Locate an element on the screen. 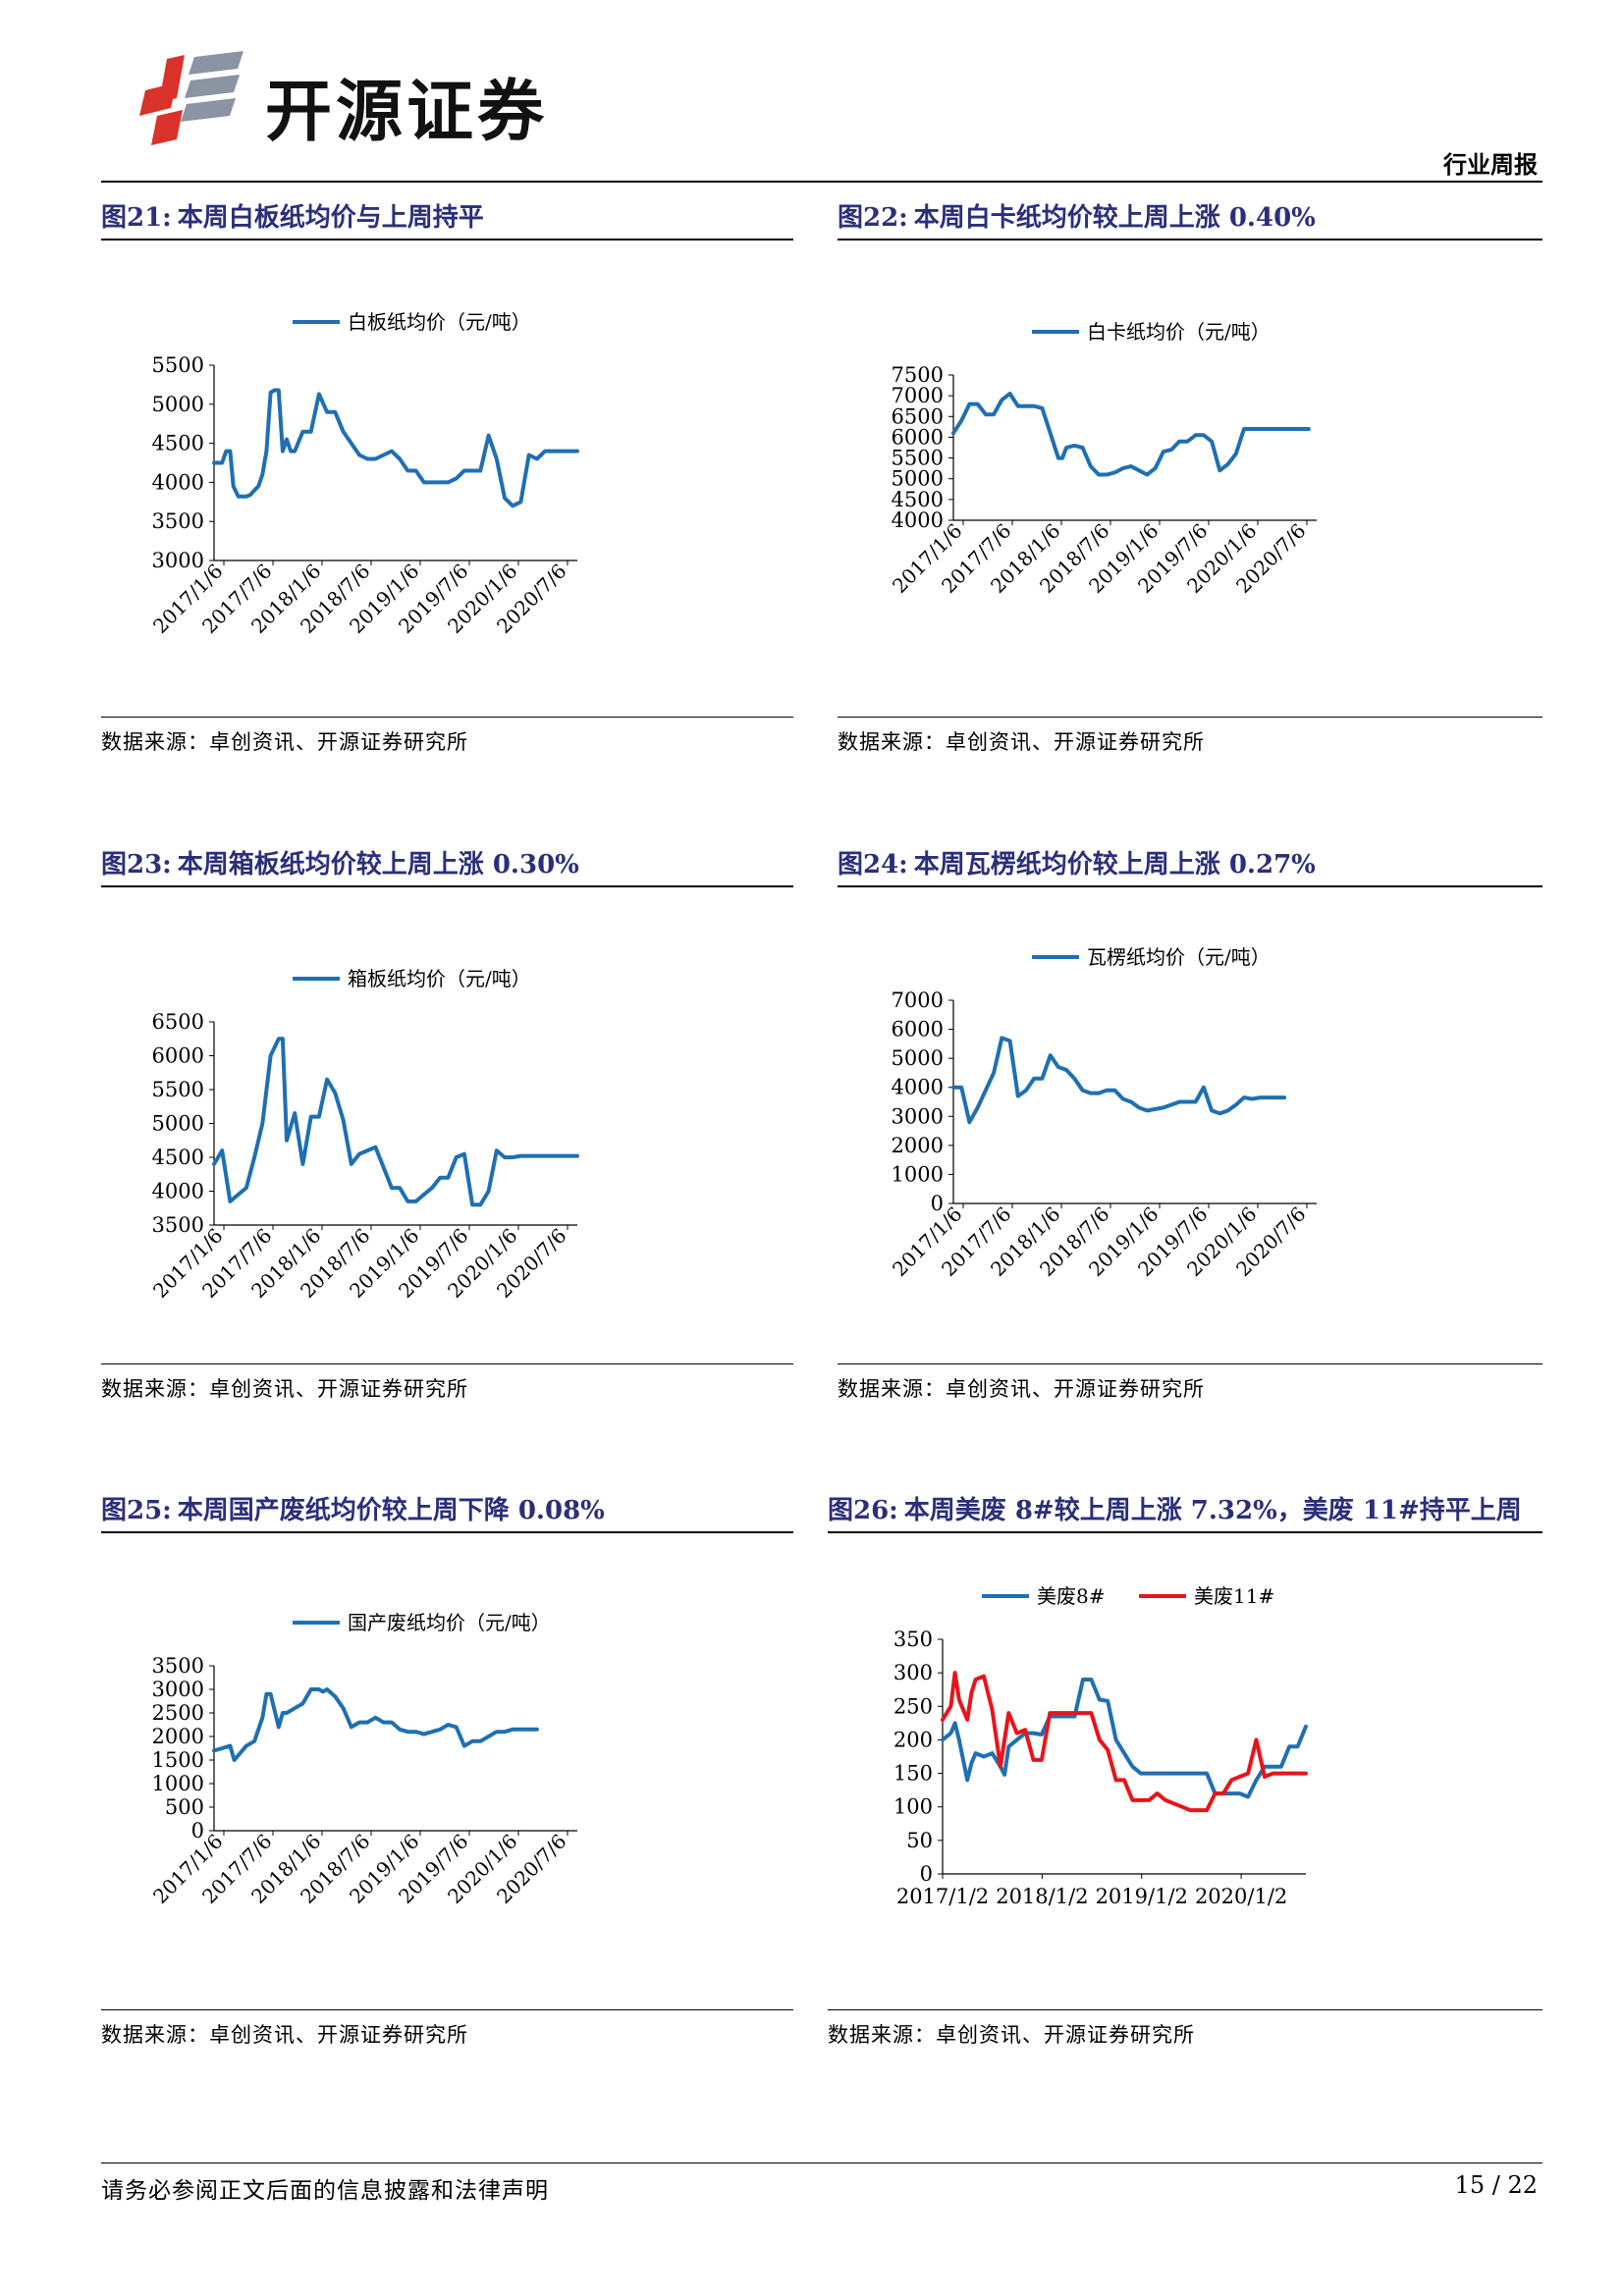 Image resolution: width=1624 pixels, height=2296 pixels. legend-label: 美废8# is located at coordinates (1071, 1596).